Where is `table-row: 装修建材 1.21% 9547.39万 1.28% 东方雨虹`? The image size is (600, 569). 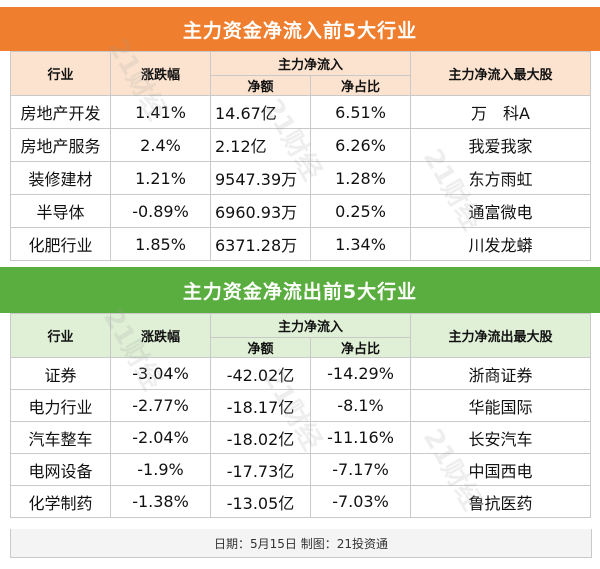
table-row: 装修建材 1.21% 9547.39万 1.28% 东方雨虹 is located at coordinates (301, 178).